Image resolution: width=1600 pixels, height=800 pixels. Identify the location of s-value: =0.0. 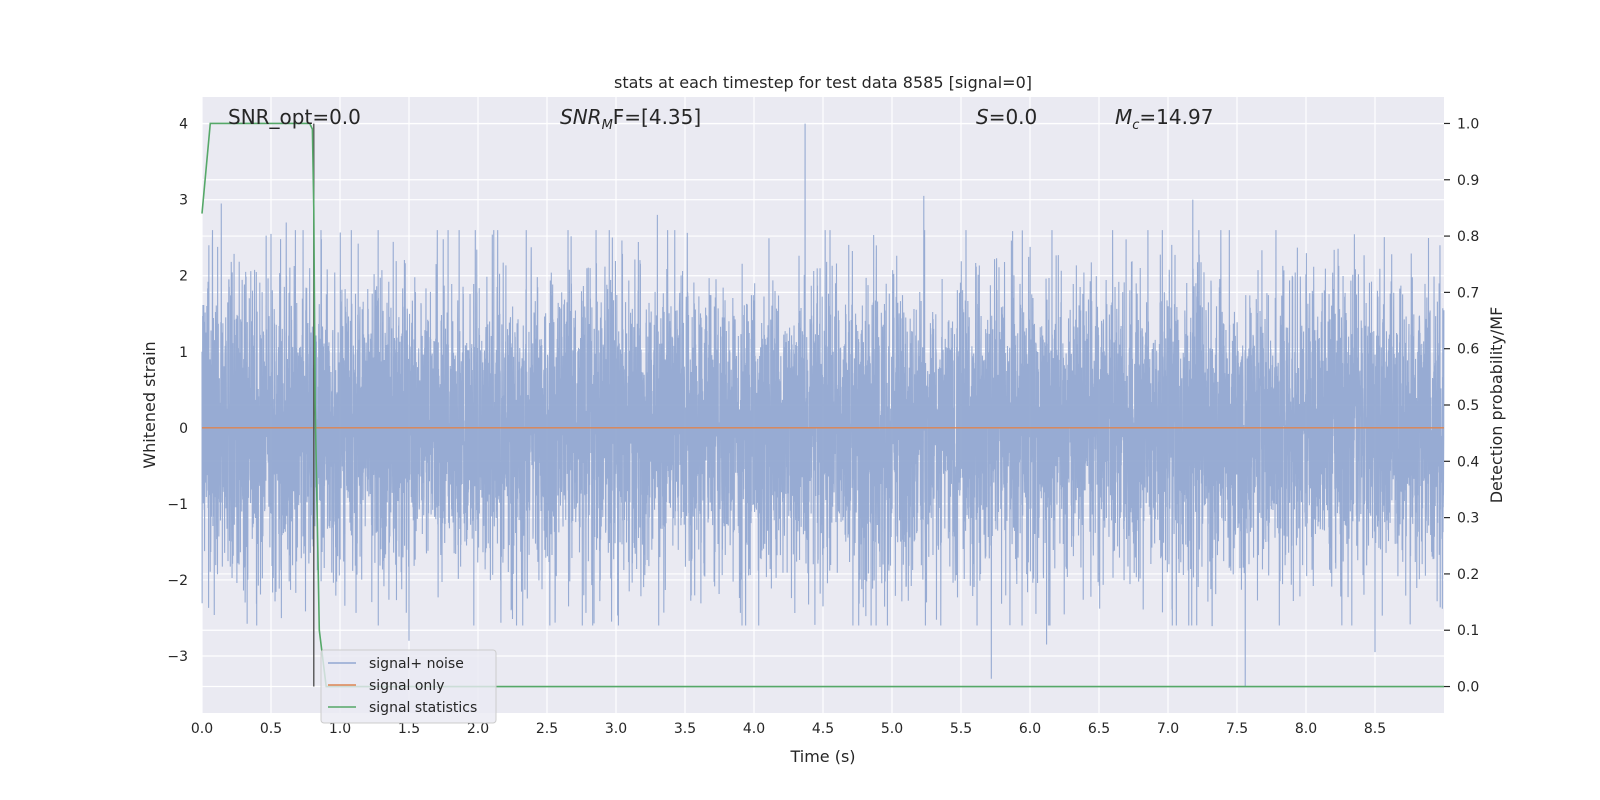
(1013, 117).